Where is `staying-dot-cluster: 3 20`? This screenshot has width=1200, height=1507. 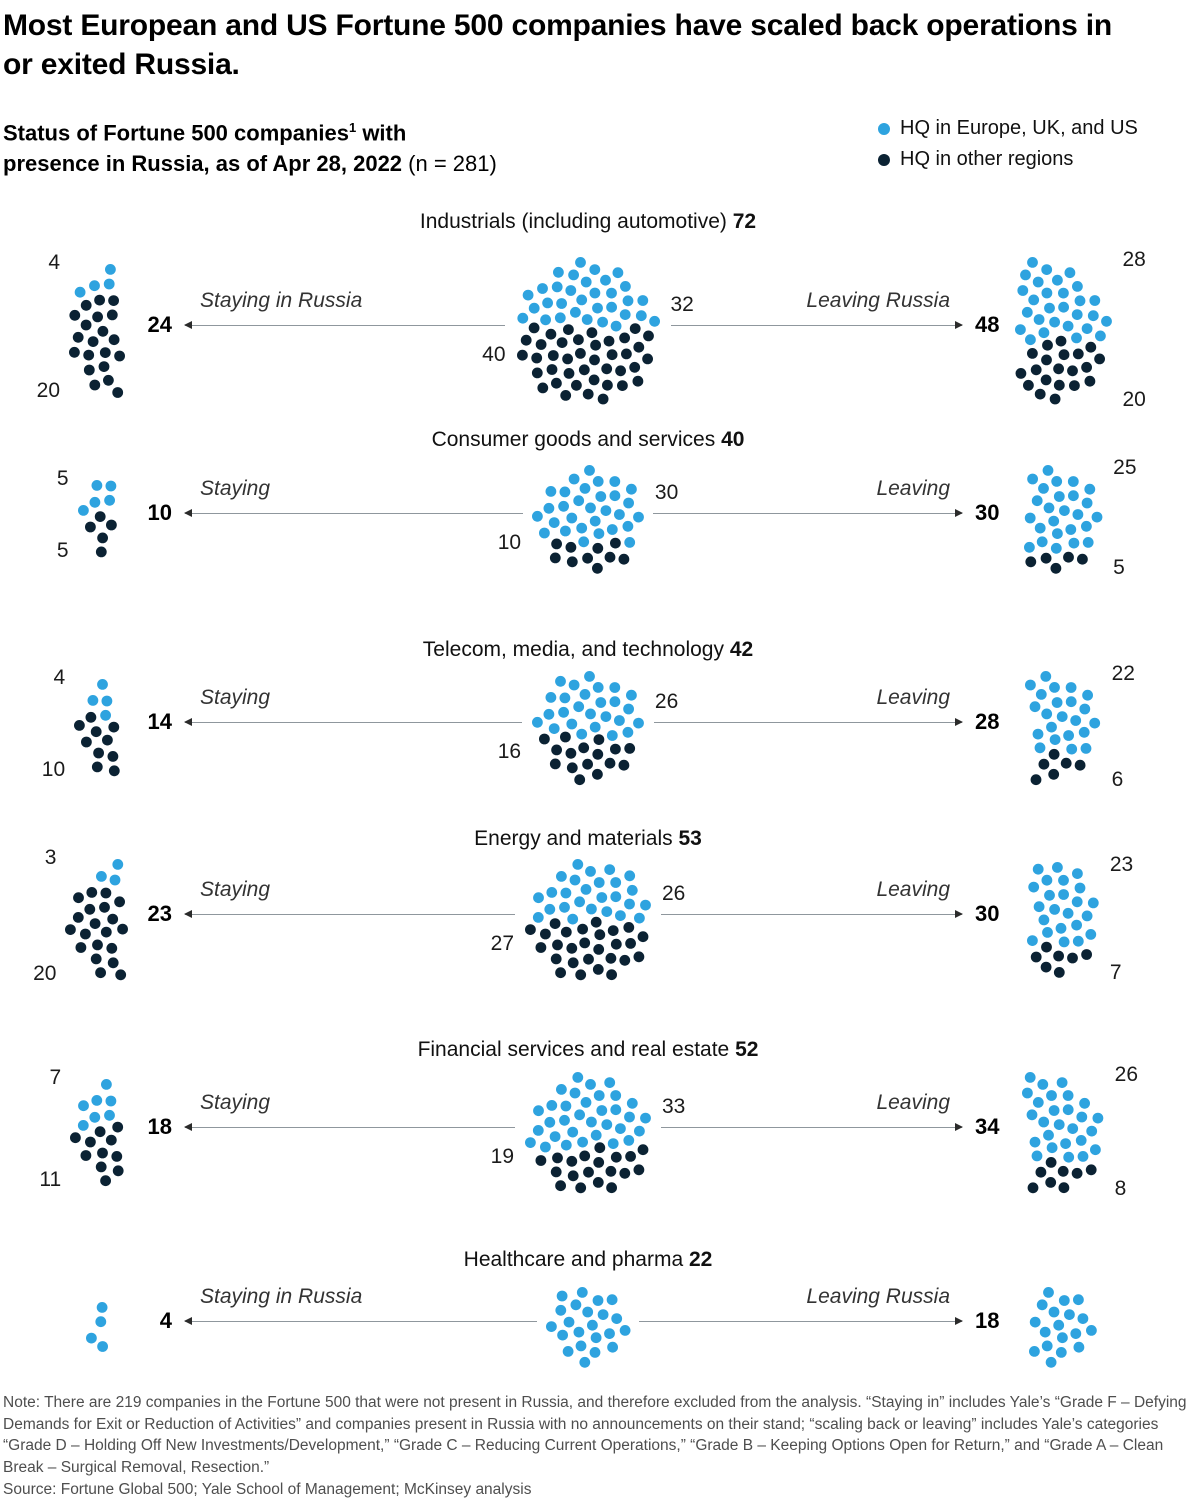
staying-dot-cluster: 3 20 is located at coordinates (81, 915).